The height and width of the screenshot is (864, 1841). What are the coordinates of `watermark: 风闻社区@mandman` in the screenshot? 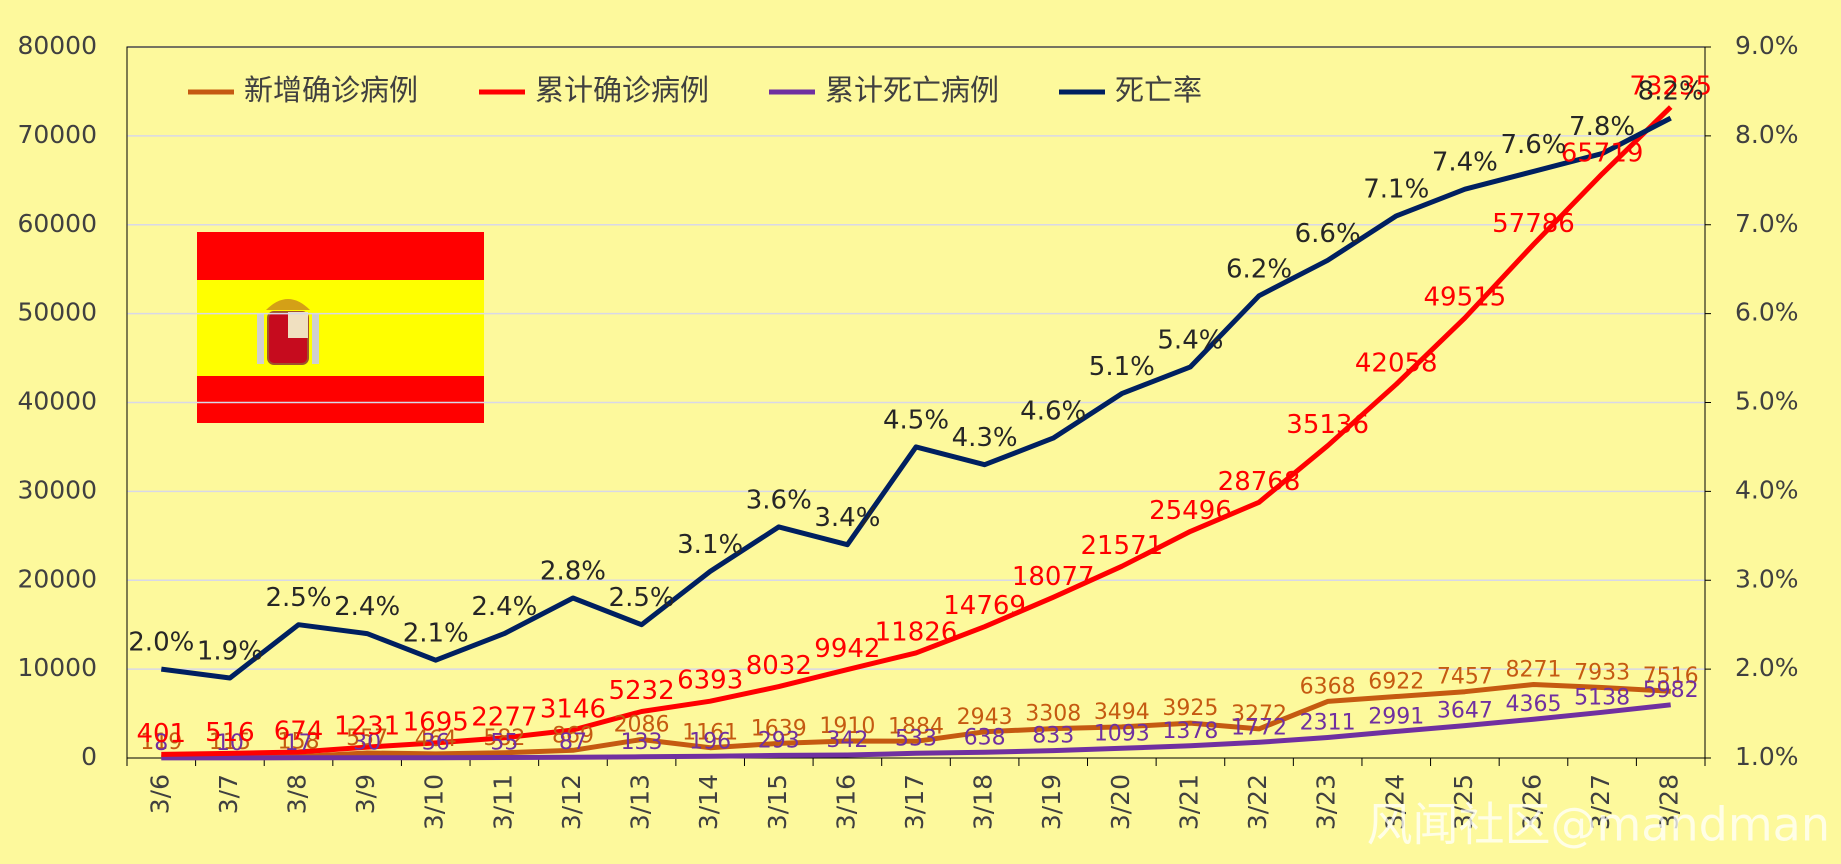 It's located at (1598, 825).